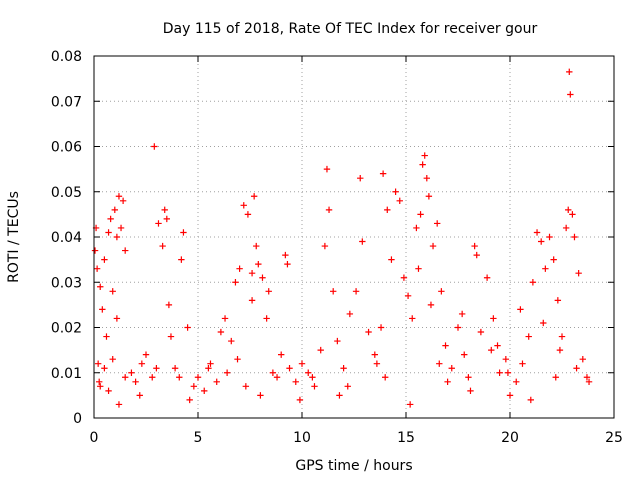  I want to click on y-tick-label: 0.07, so click(66, 102).